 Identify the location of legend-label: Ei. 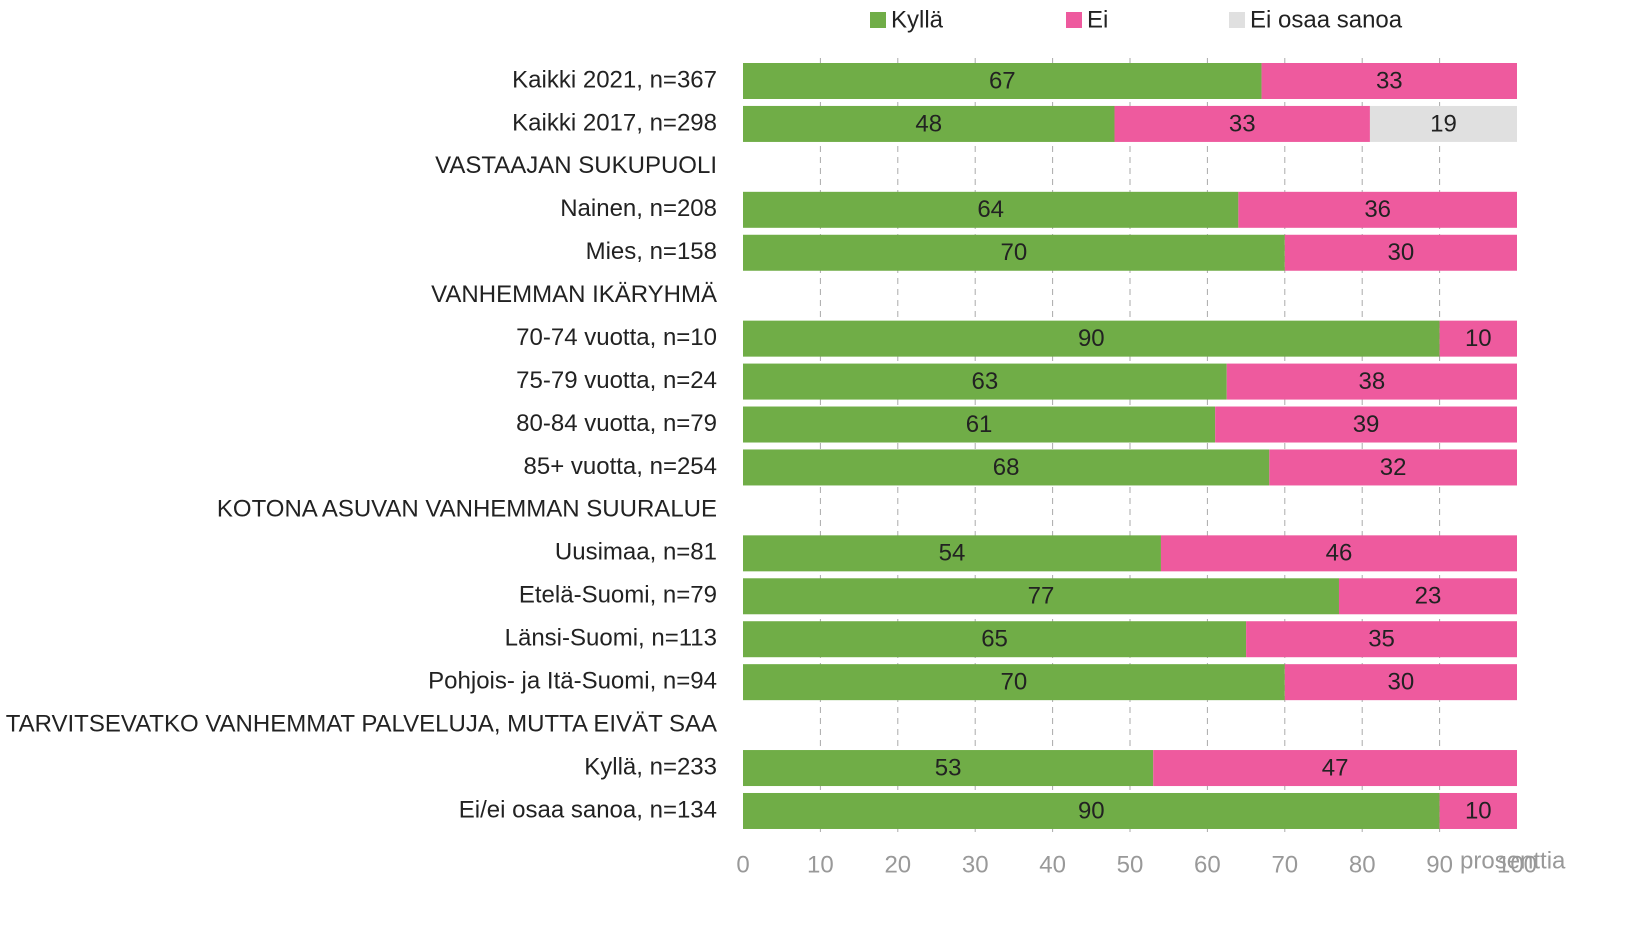
(1097, 19).